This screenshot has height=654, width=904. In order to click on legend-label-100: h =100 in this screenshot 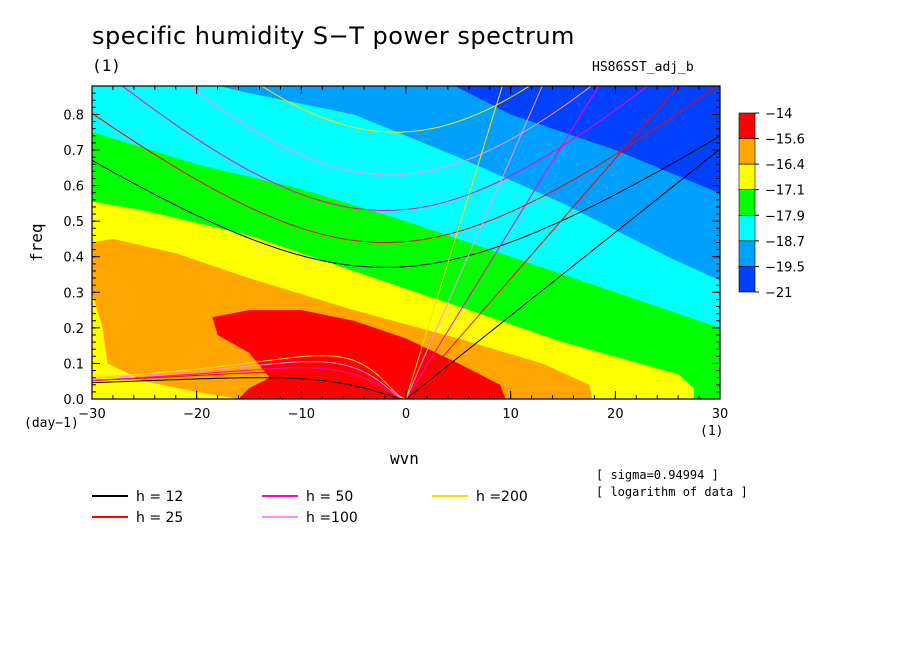, I will do `click(332, 518)`.